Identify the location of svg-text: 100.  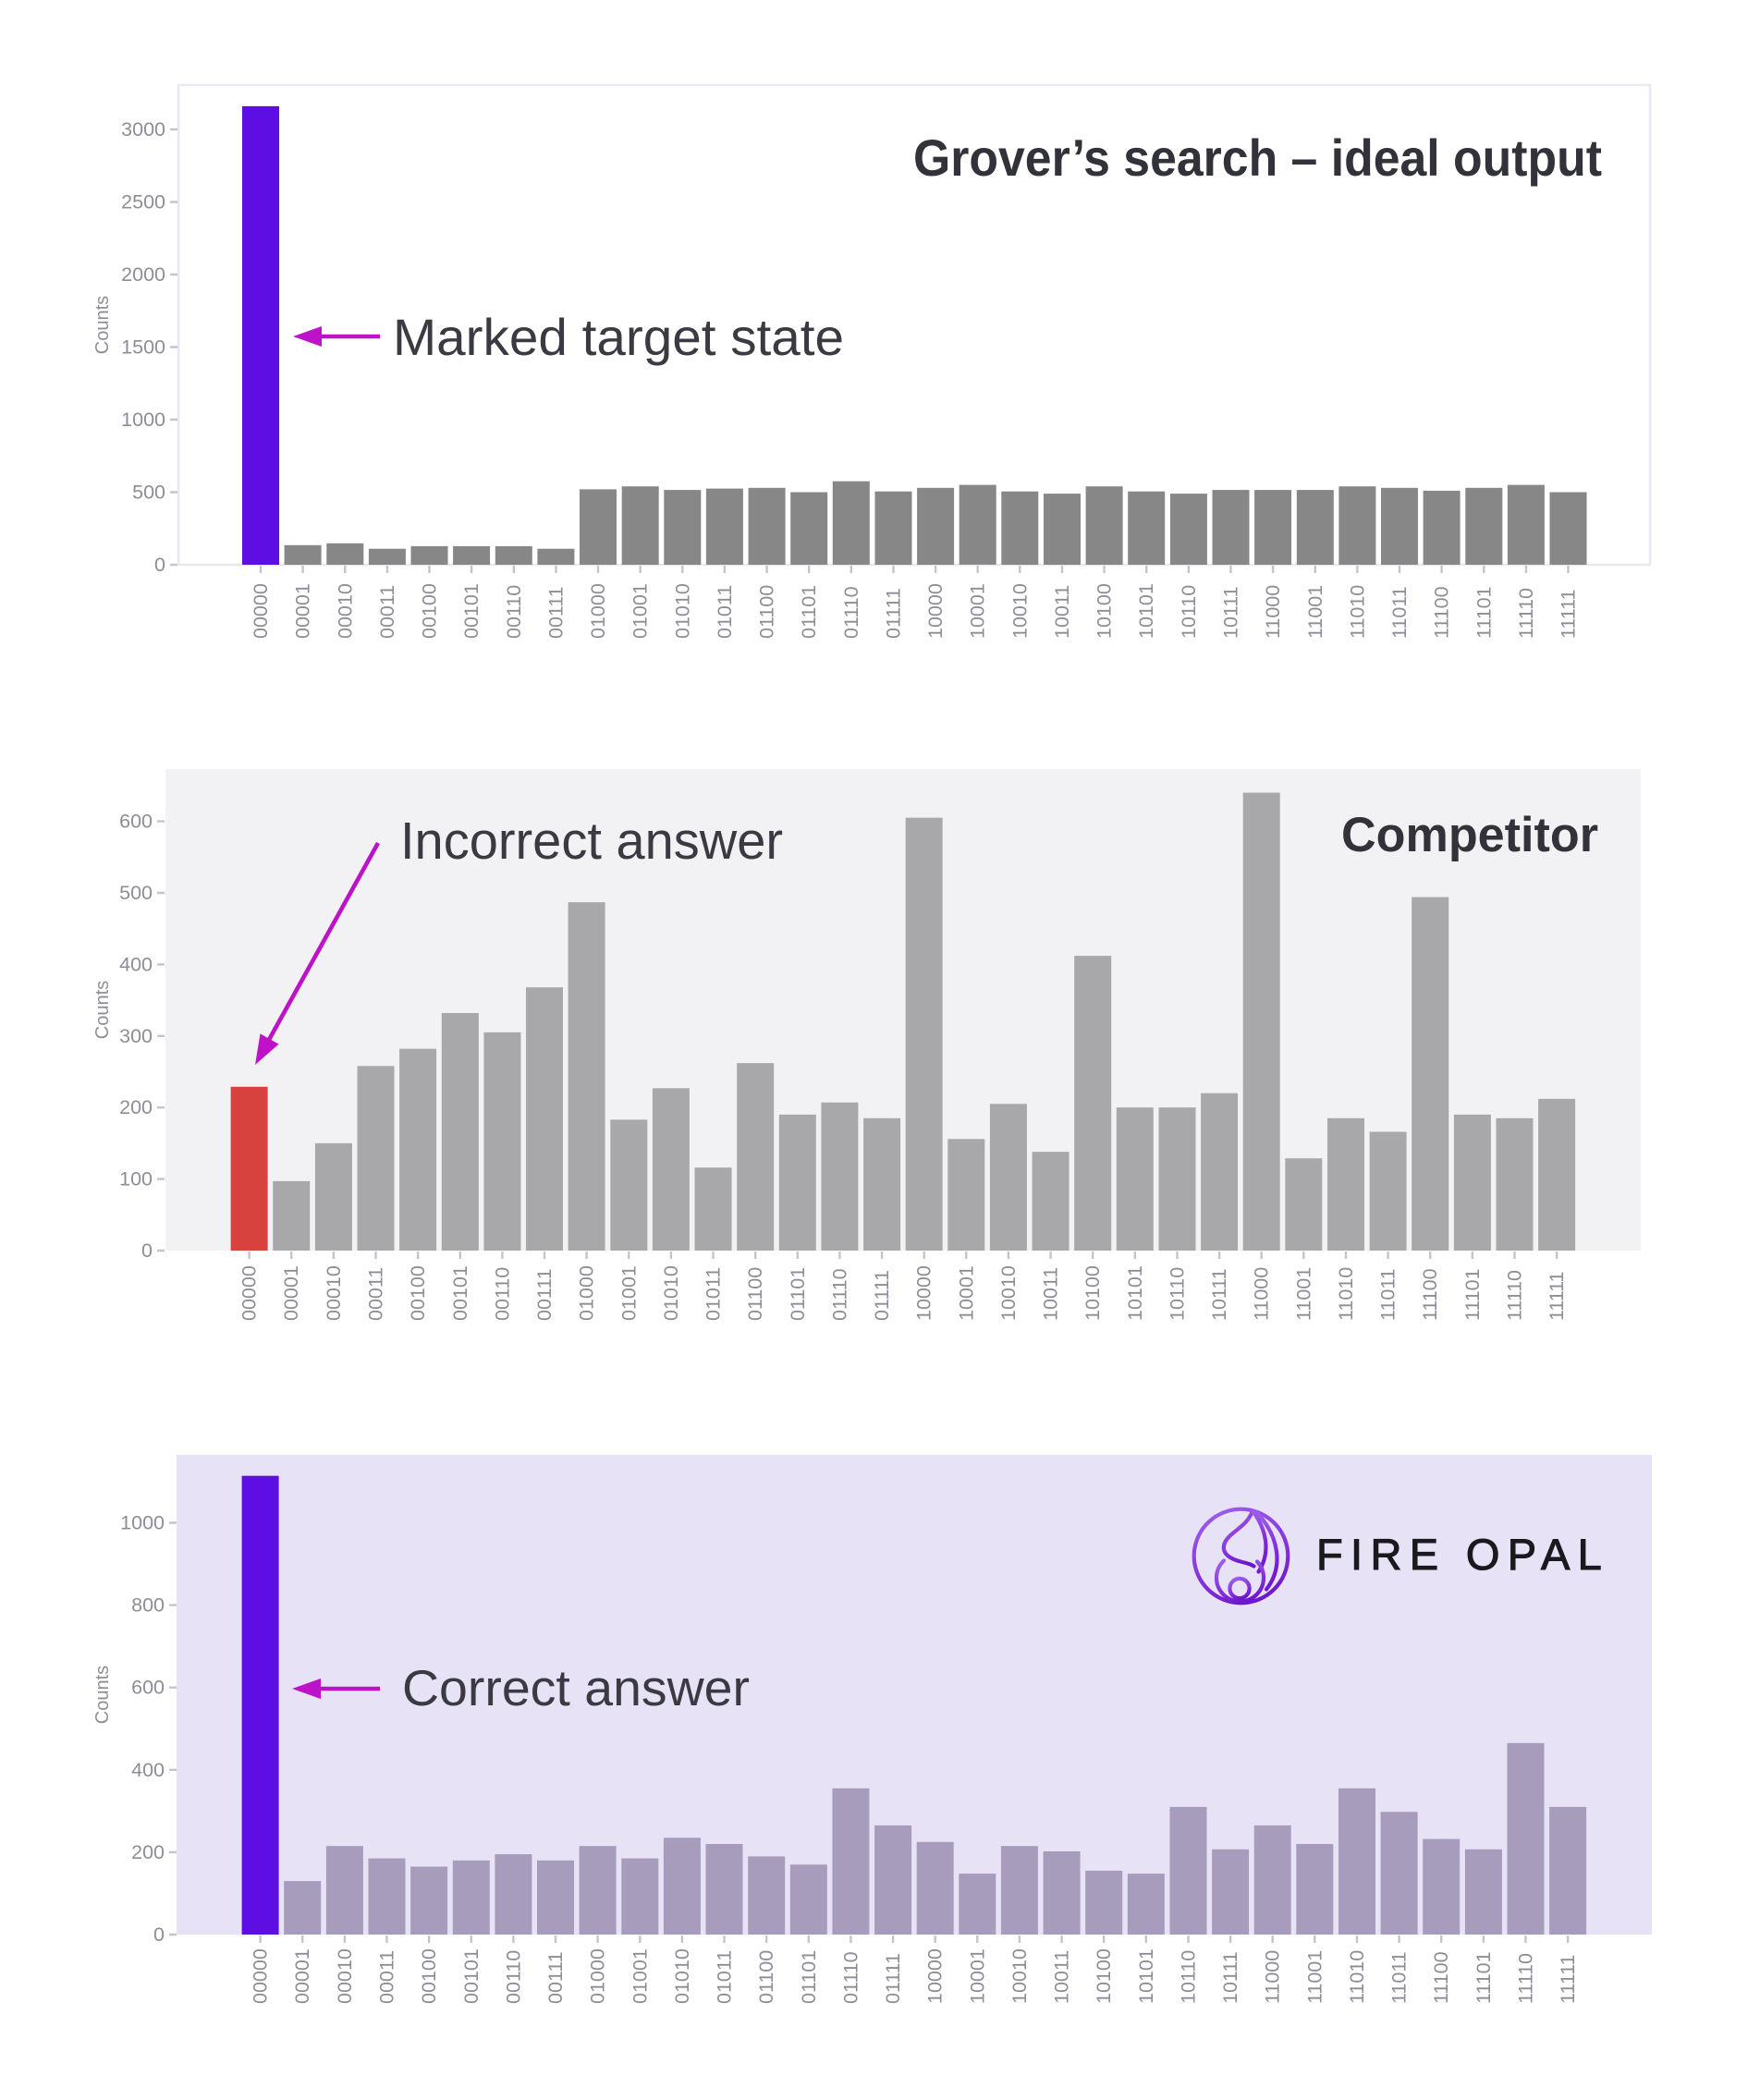
(136, 1179).